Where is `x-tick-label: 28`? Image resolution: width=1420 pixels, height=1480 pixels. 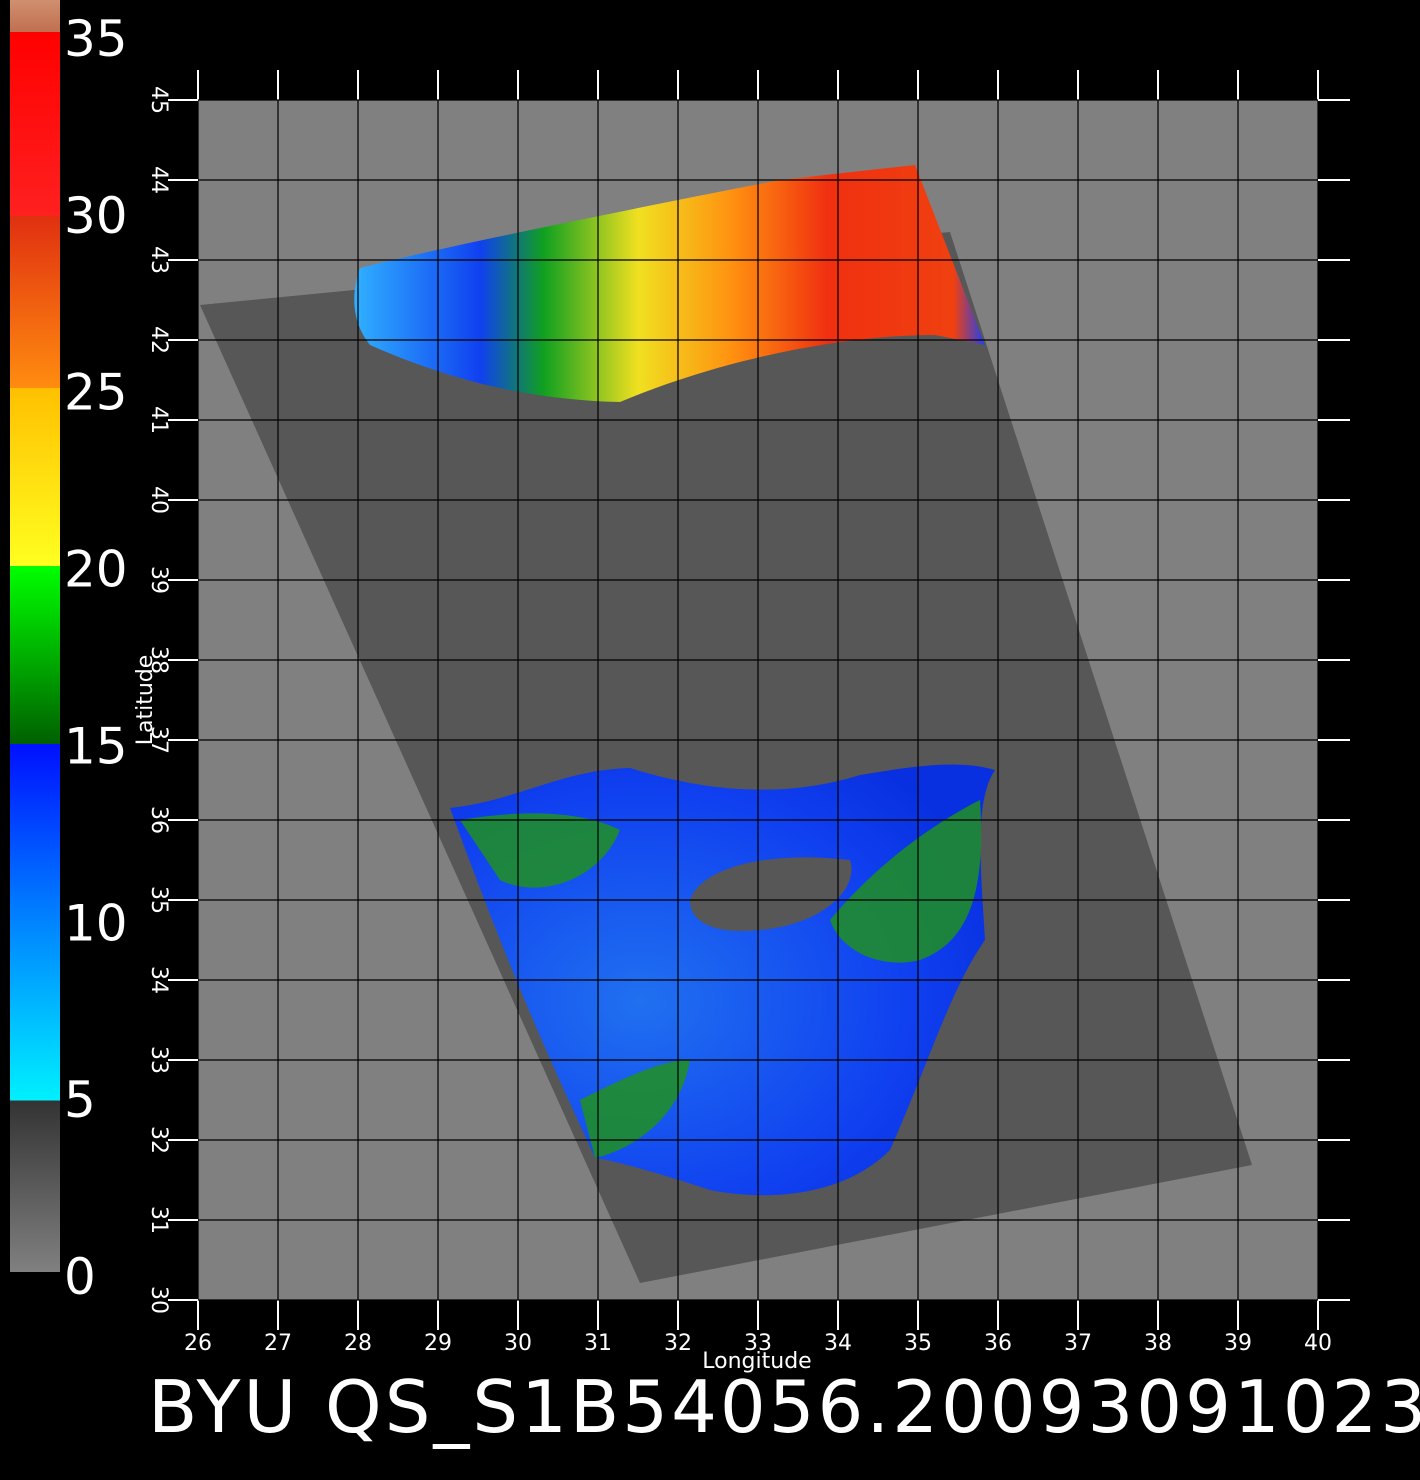 x-tick-label: 28 is located at coordinates (358, 1343).